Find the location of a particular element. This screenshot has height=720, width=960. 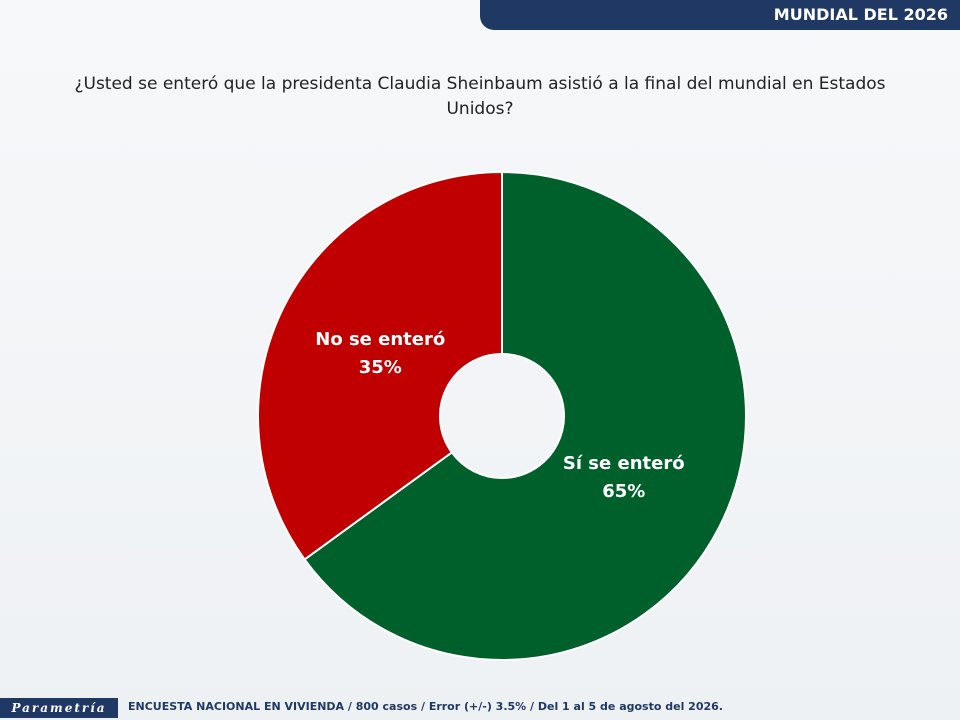

slice-label: Sí se enteró is located at coordinates (624, 463).